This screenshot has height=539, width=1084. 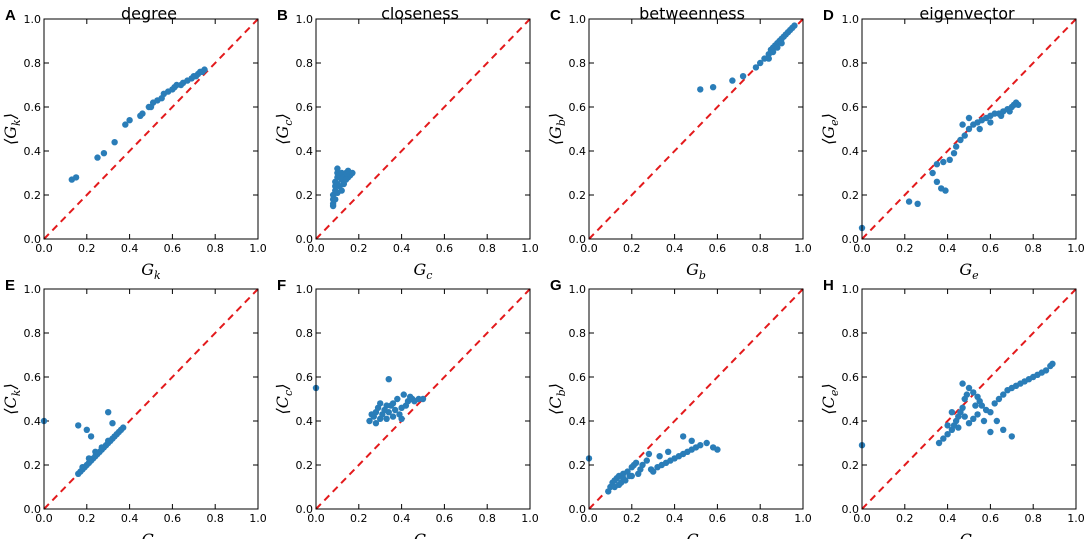 I want to click on panel-letter-e: E, so click(x=10, y=285).